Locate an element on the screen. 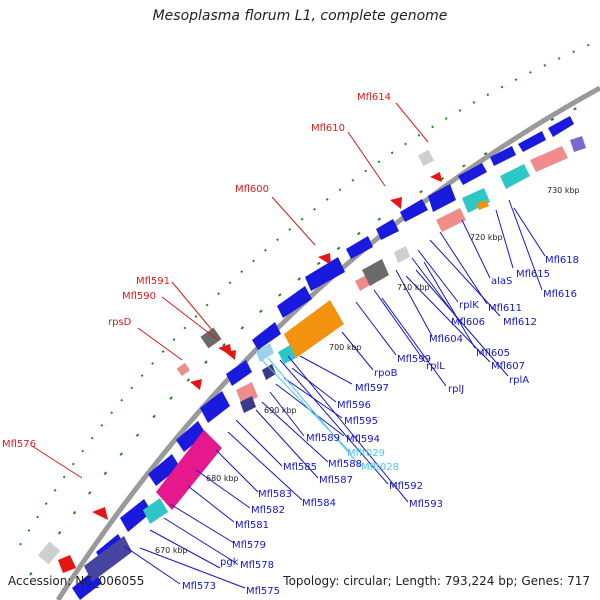 The height and width of the screenshot is (600, 600). gene-label: rpoB is located at coordinates (386, 373).